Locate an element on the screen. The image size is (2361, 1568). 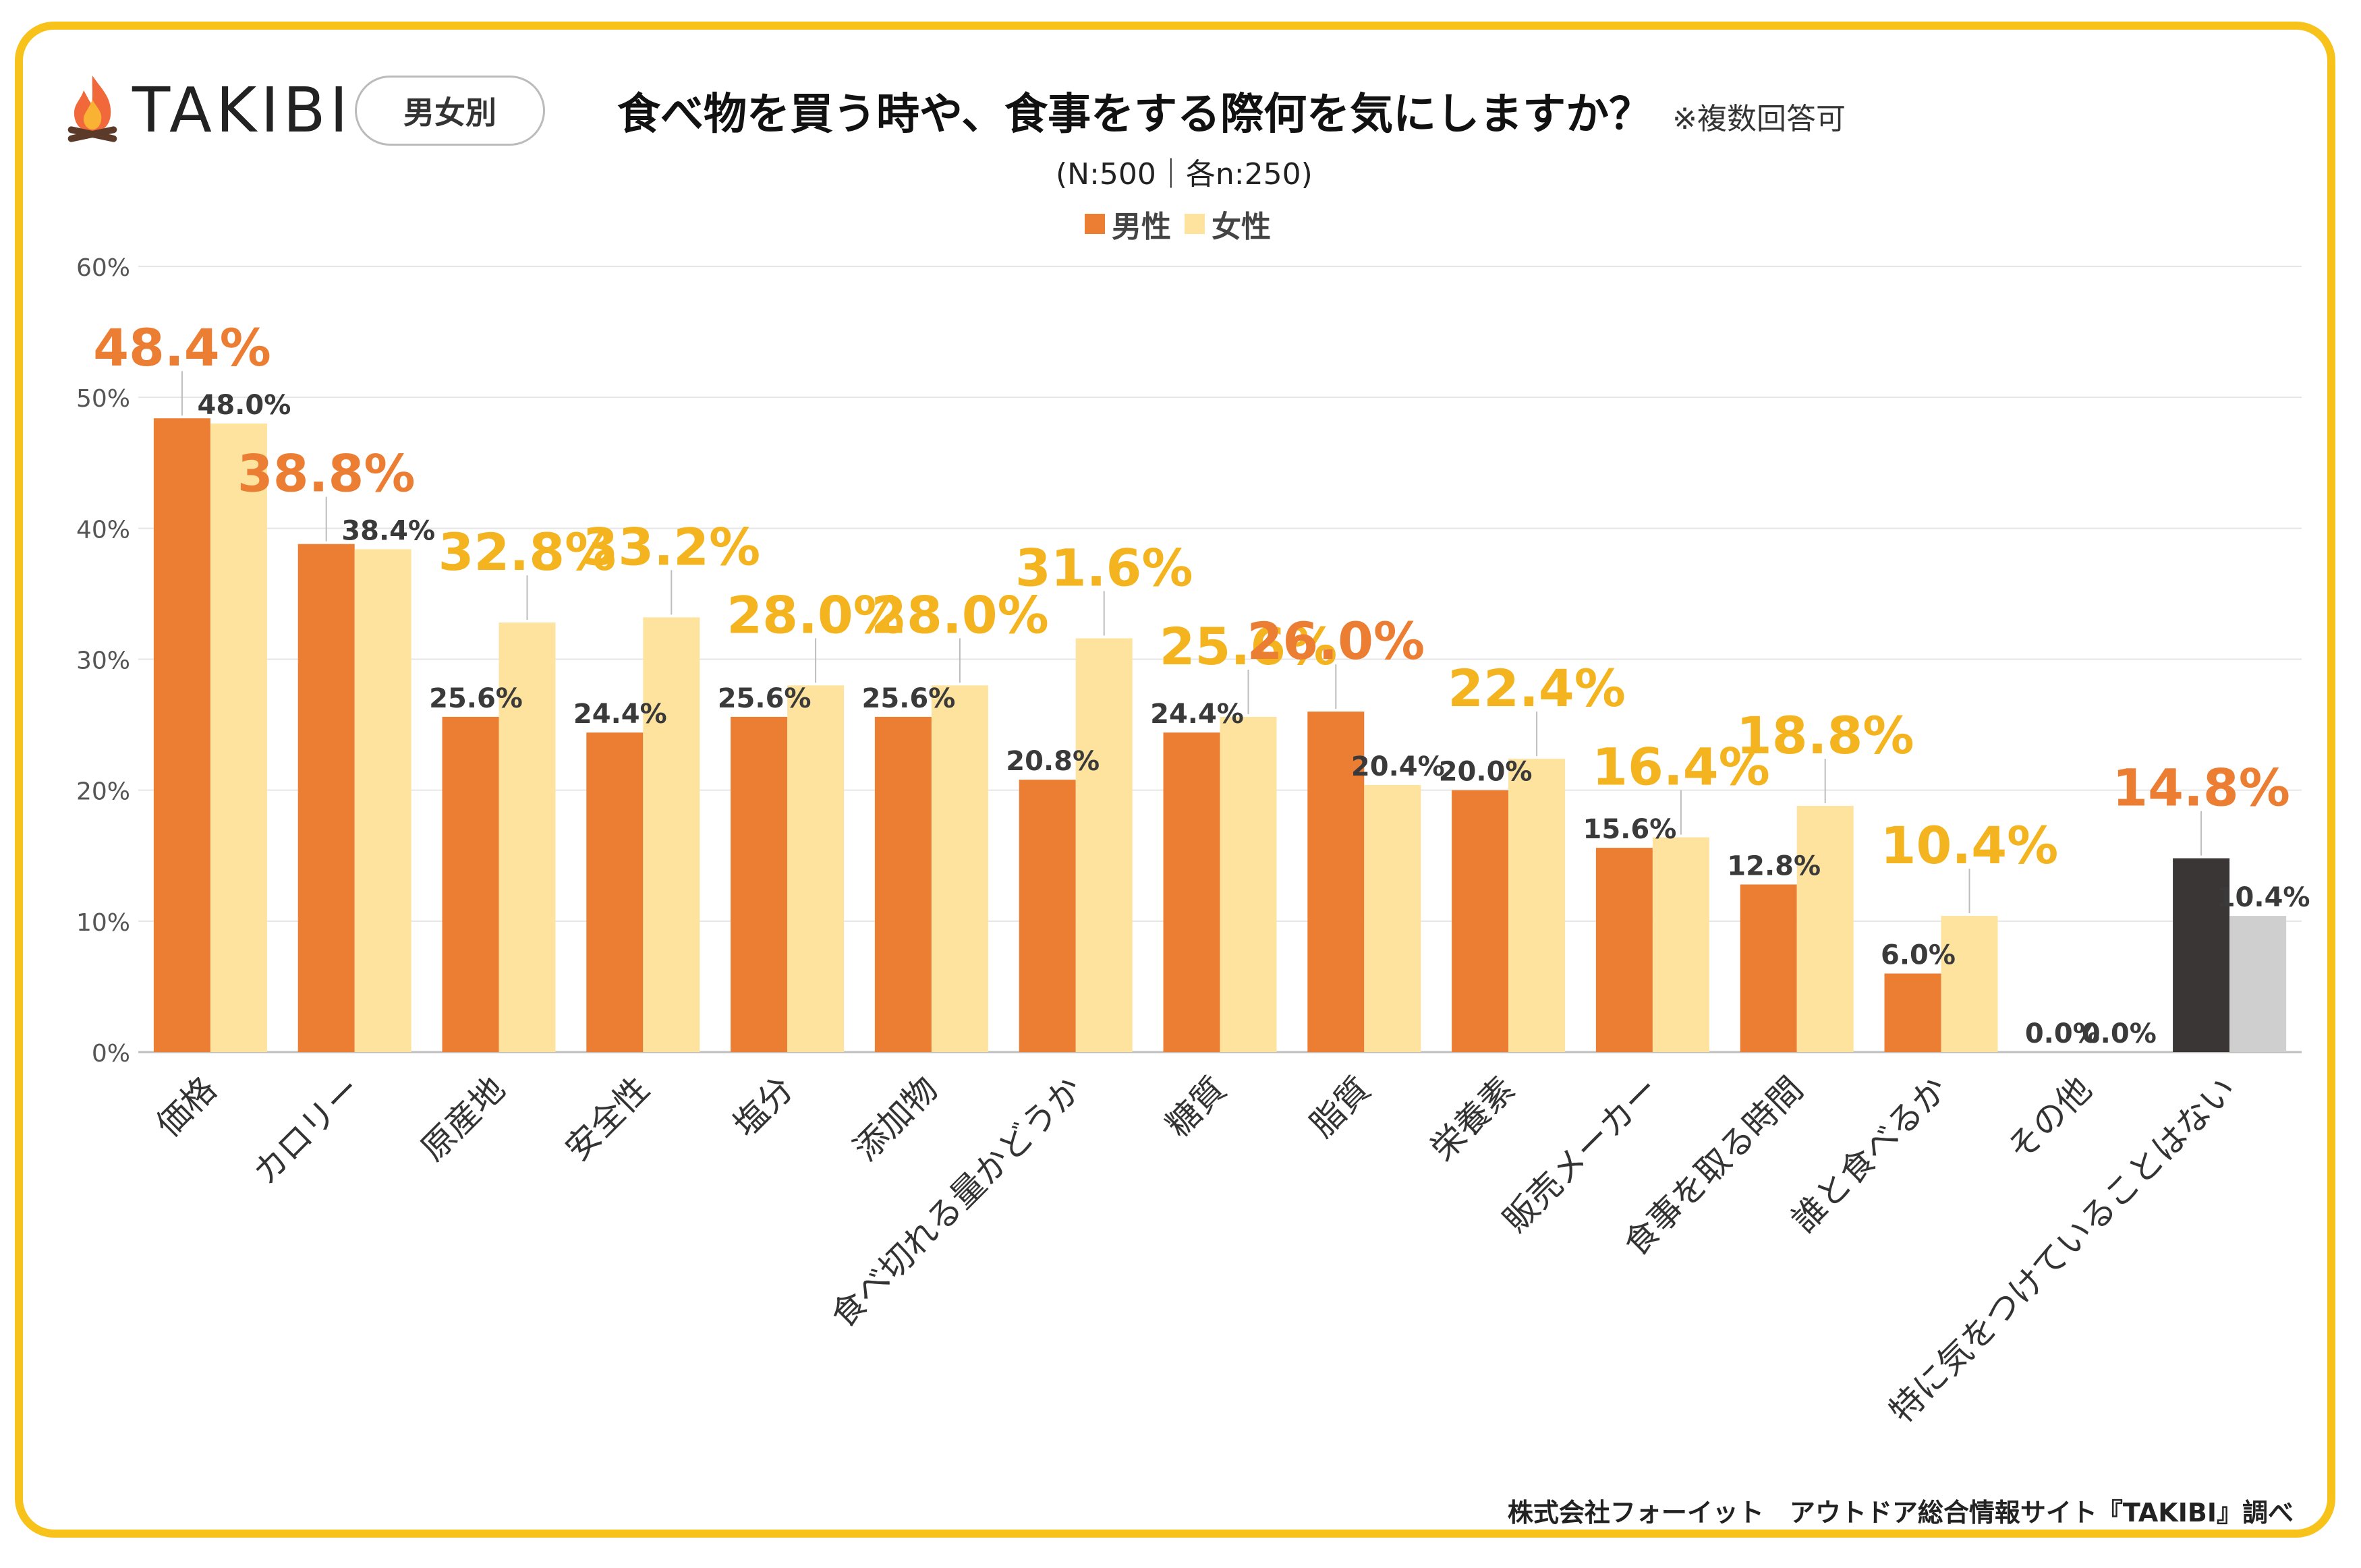
legend-male-swatch is located at coordinates (1095, 224).